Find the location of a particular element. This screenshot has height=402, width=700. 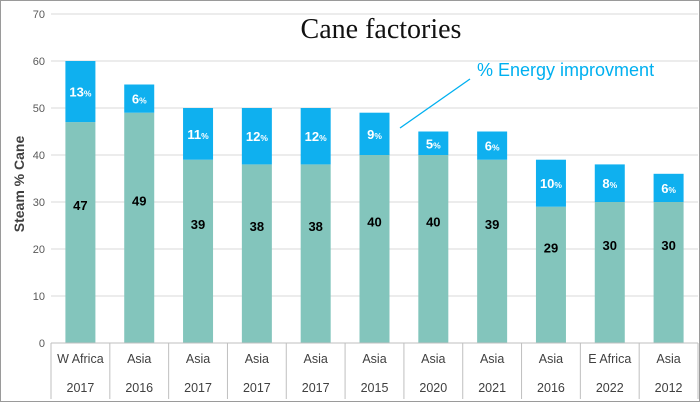

y-tick-label: 60 is located at coordinates (39, 62).